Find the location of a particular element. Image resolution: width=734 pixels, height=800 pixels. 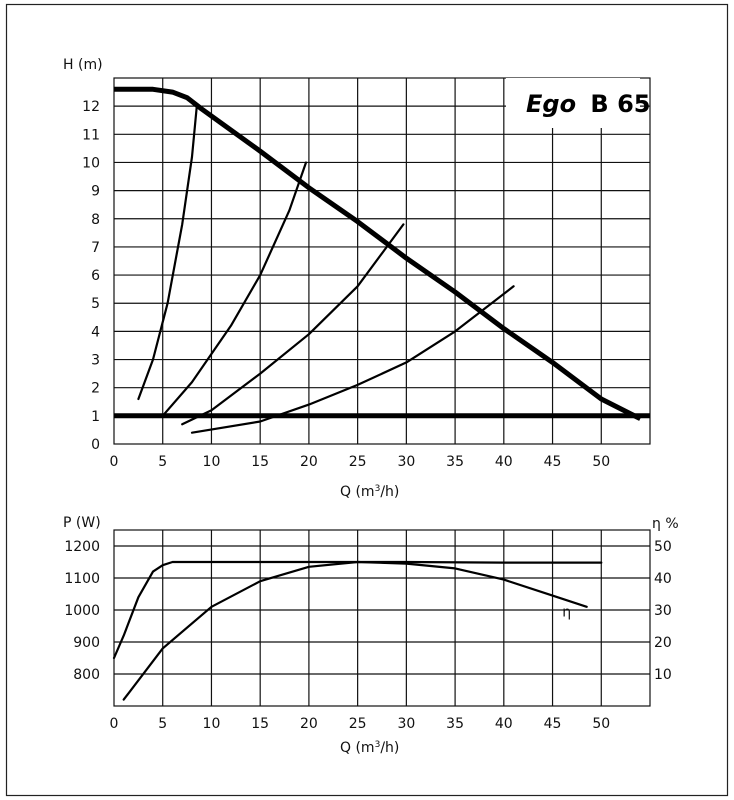

bottom-x-tick-label: 20 is located at coordinates (309, 724).